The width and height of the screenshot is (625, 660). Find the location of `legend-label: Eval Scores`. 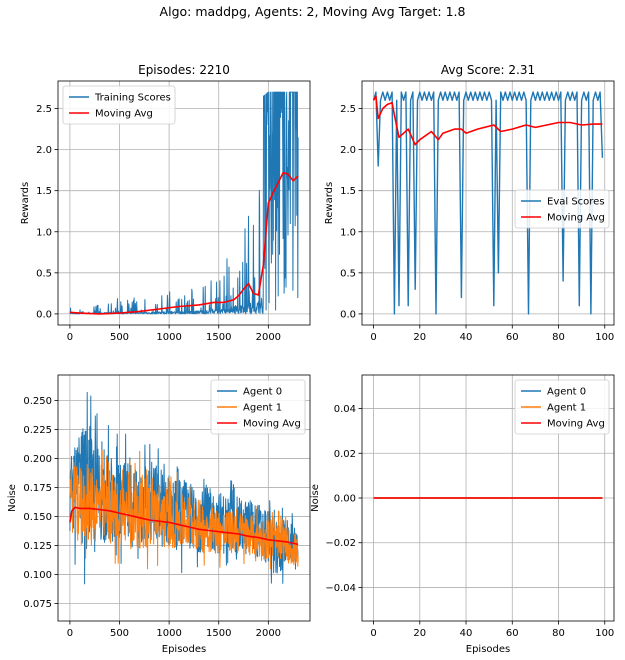

legend-label: Eval Scores is located at coordinates (576, 202).